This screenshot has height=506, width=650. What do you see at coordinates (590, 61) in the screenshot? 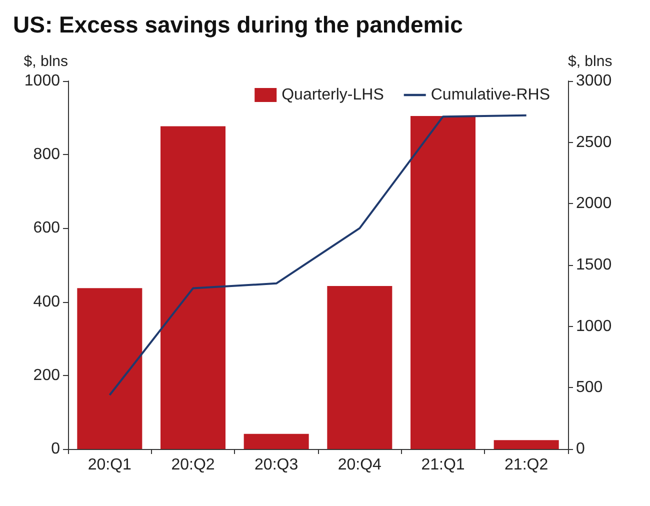
I see `y2-axis-title: $, blns` at bounding box center [590, 61].